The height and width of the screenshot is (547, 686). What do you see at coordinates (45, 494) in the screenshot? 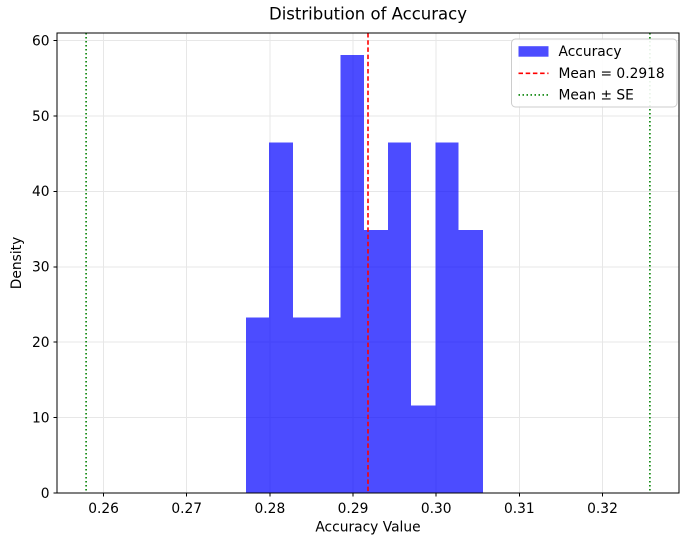
I see `y-tick-label: 0` at bounding box center [45, 494].